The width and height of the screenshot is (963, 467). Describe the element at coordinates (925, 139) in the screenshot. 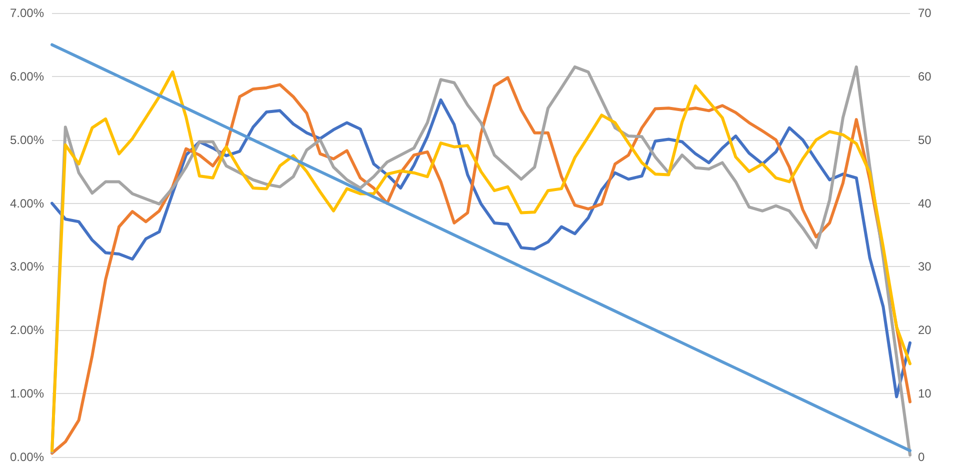

I see `y2-tick-label: 50` at that location.